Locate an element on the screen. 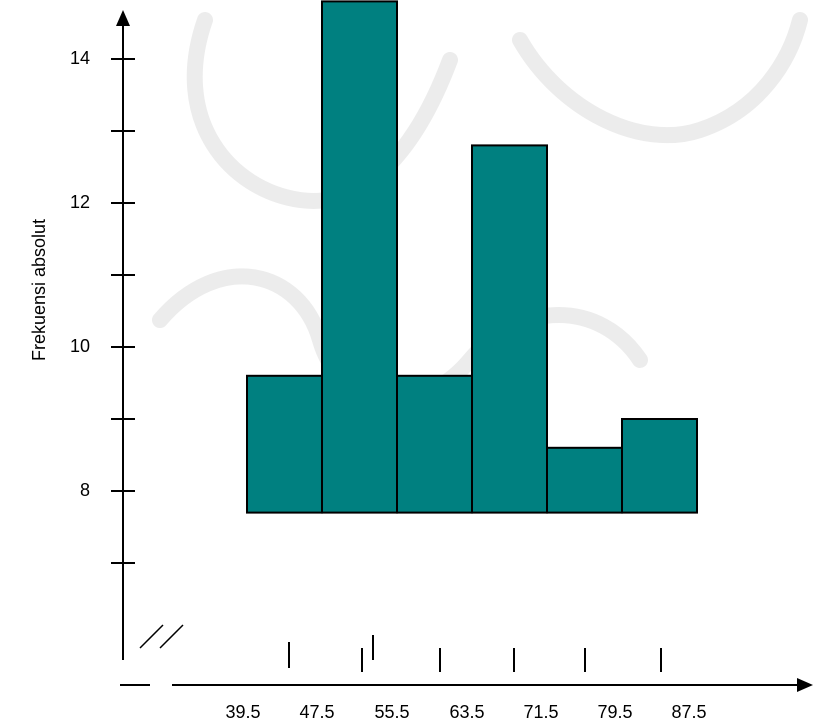 The image size is (813, 726). x-axis-arrow is located at coordinates (805, 685).